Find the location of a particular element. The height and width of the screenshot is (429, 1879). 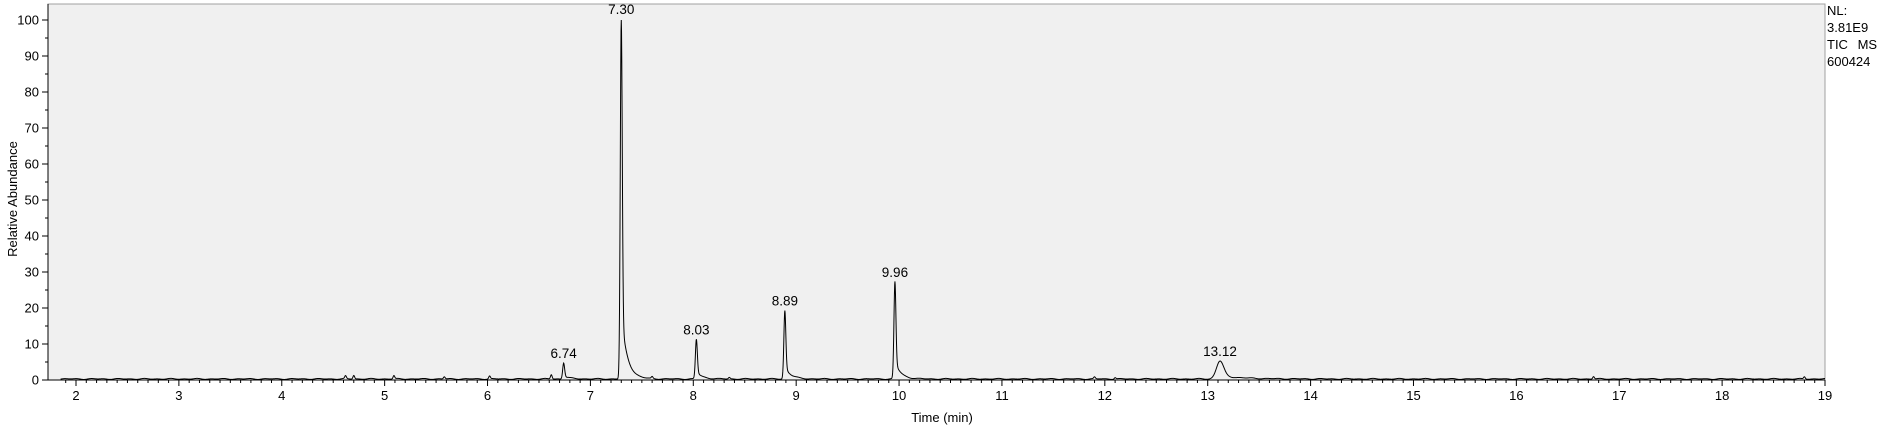

y-tick-label: 60 is located at coordinates (32, 164).